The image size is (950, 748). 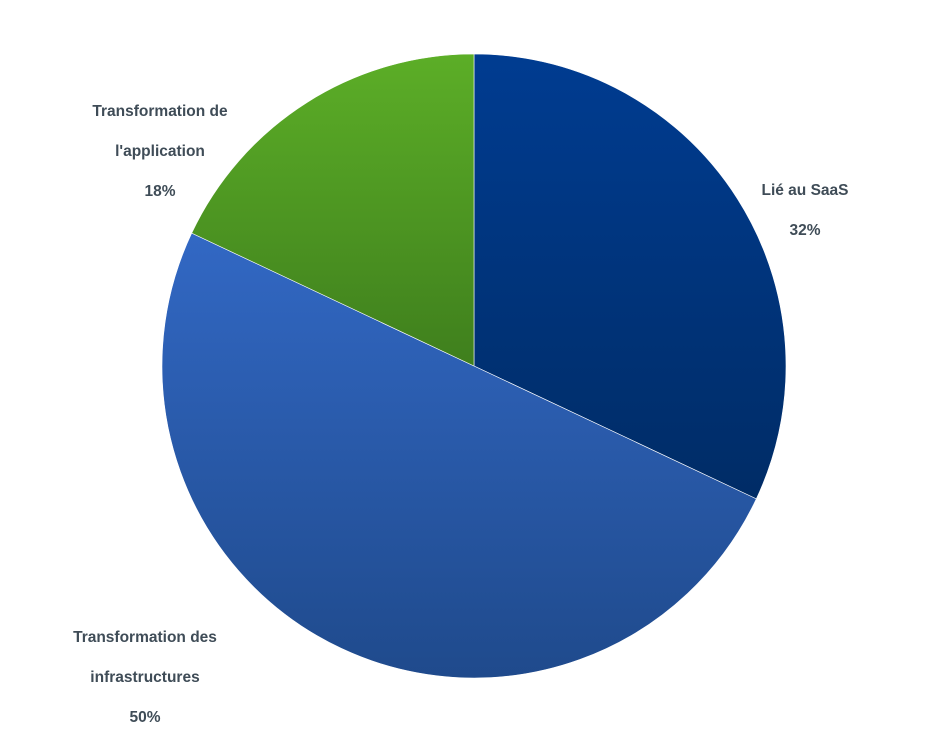 I want to click on slice-label-saas-name: Lié au SaaS, so click(x=805, y=190).